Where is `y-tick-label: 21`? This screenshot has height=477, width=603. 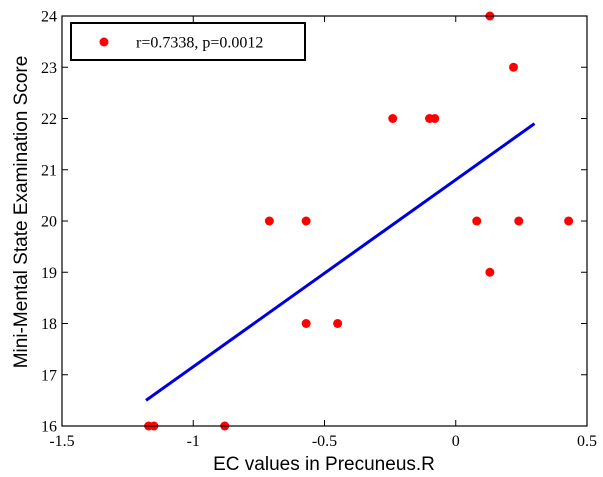 y-tick-label: 21 is located at coordinates (49, 170).